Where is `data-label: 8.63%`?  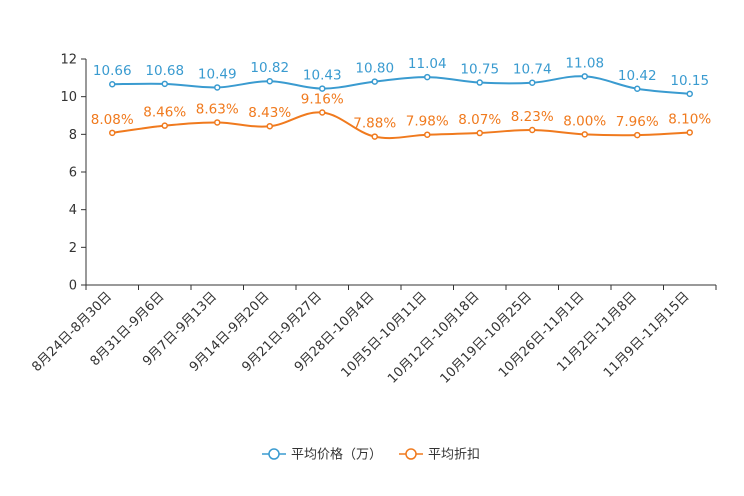 data-label: 8.63% is located at coordinates (217, 109).